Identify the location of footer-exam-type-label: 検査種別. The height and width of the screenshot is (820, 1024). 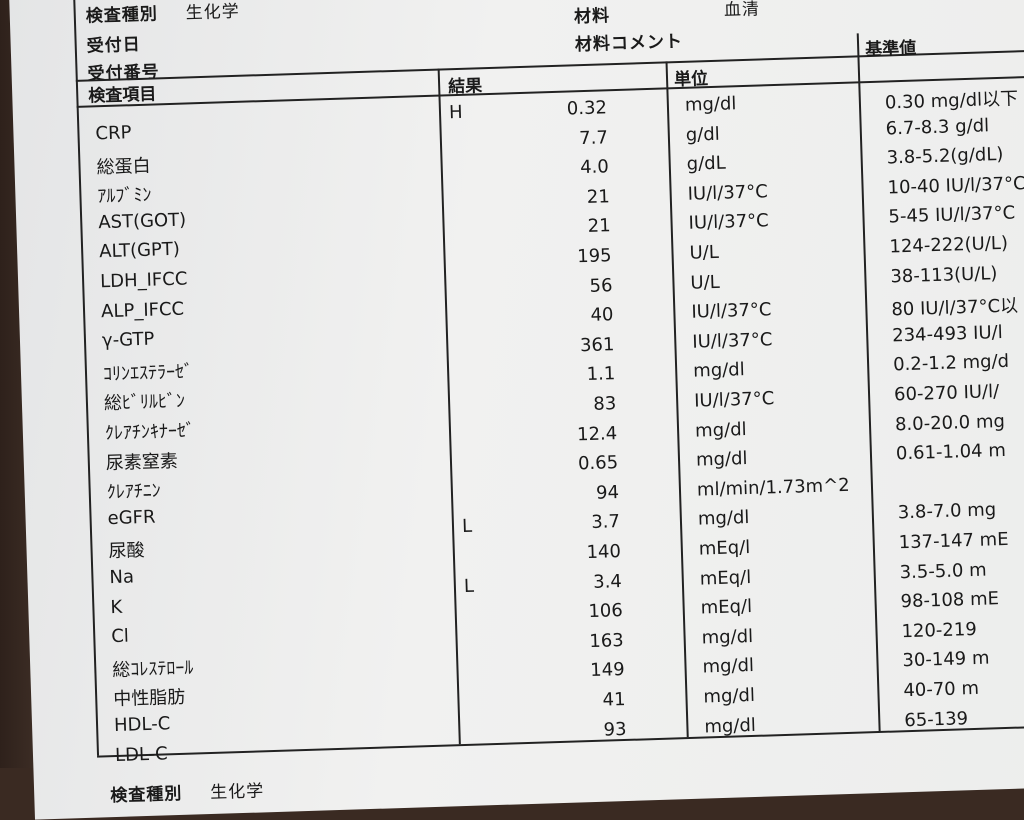
(146, 795).